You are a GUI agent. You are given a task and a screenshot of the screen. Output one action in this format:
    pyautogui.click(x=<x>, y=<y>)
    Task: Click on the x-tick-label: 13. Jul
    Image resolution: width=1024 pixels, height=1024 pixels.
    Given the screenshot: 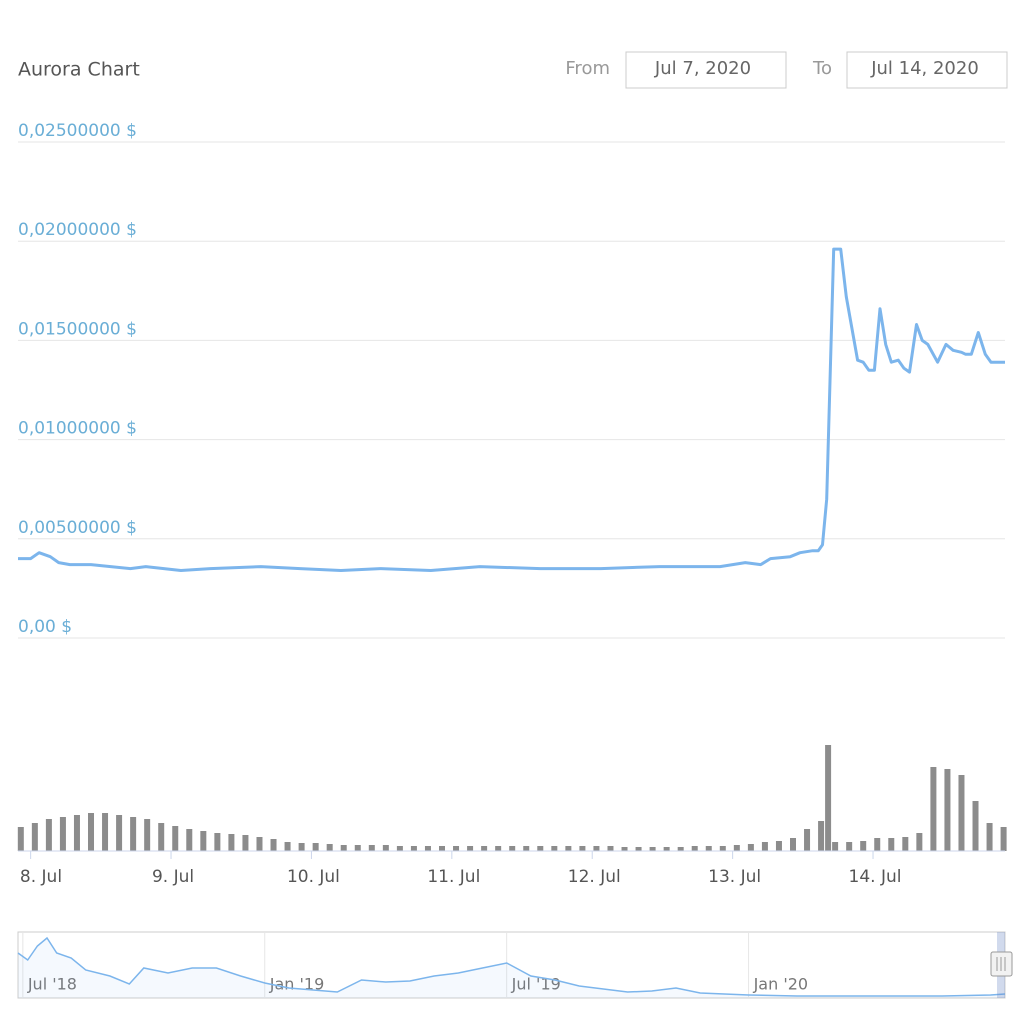 What is the action you would take?
    pyautogui.click(x=734, y=877)
    